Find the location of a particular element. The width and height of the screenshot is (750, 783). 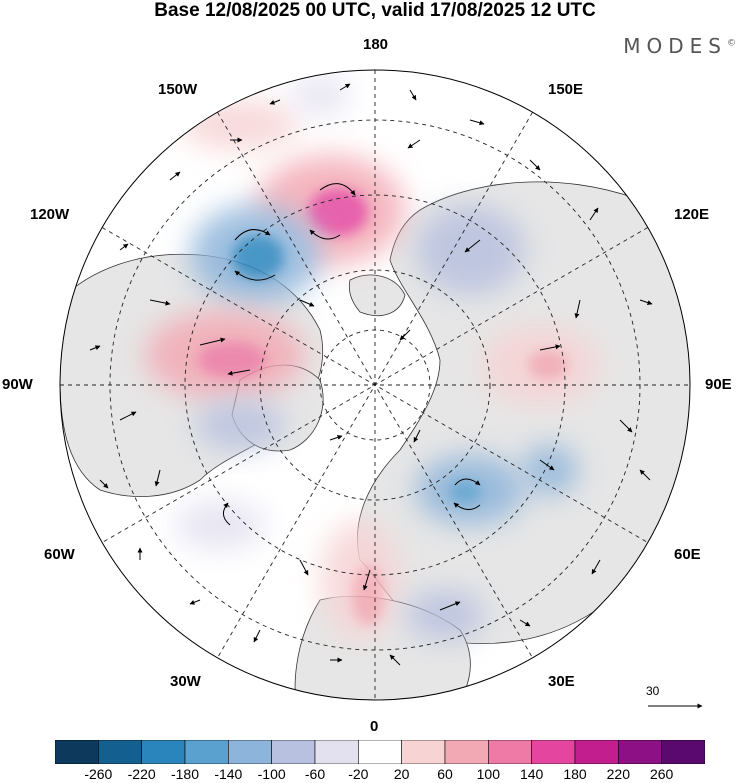

lon-label-60w: 60W is located at coordinates (59, 554).